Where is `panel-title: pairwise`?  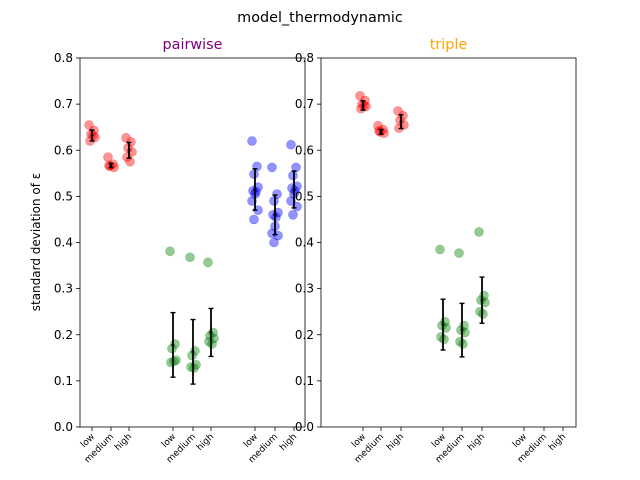 panel-title: pairwise is located at coordinates (193, 45).